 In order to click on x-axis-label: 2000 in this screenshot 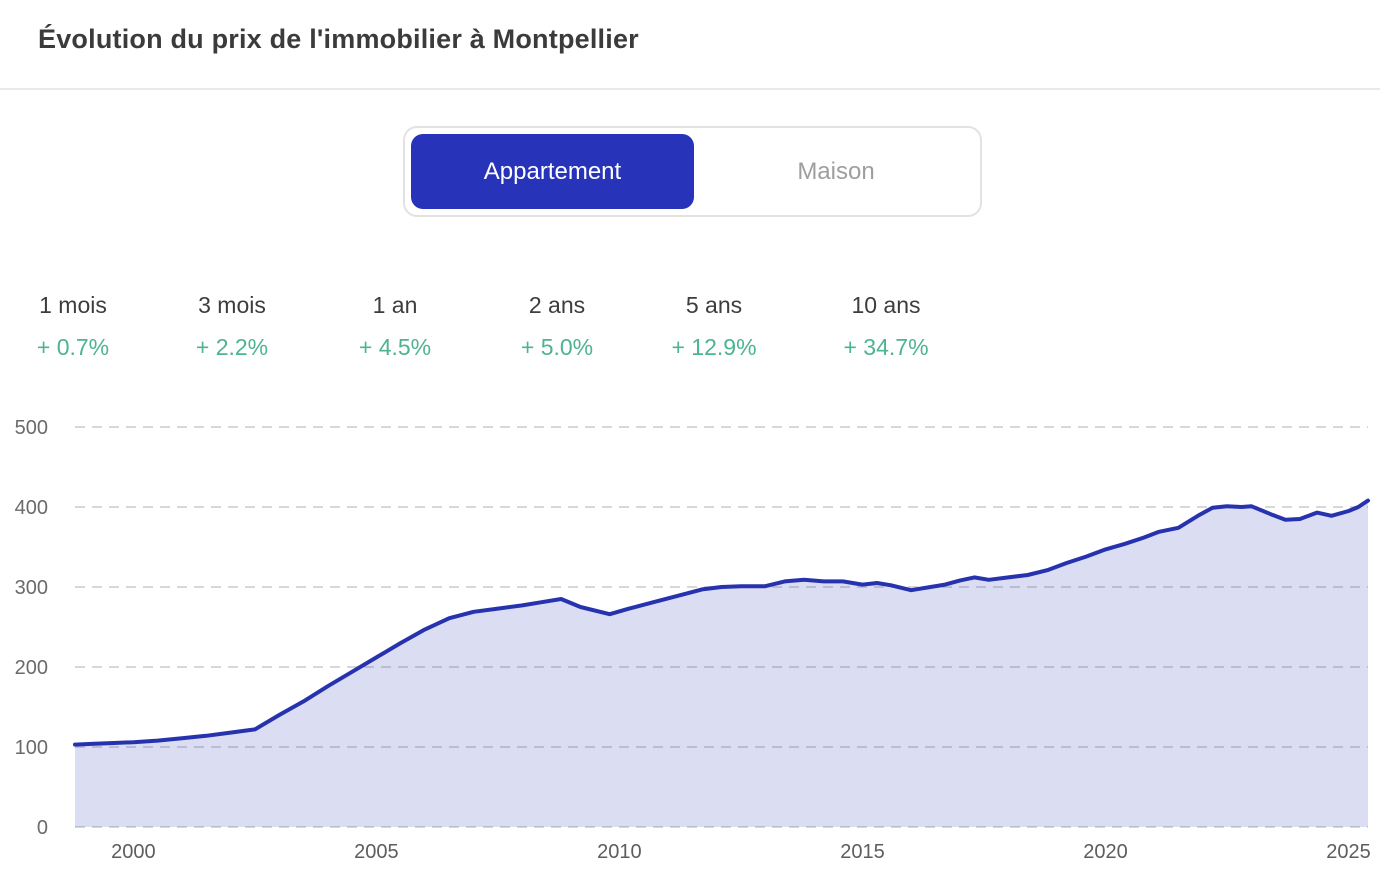, I will do `click(133, 852)`.